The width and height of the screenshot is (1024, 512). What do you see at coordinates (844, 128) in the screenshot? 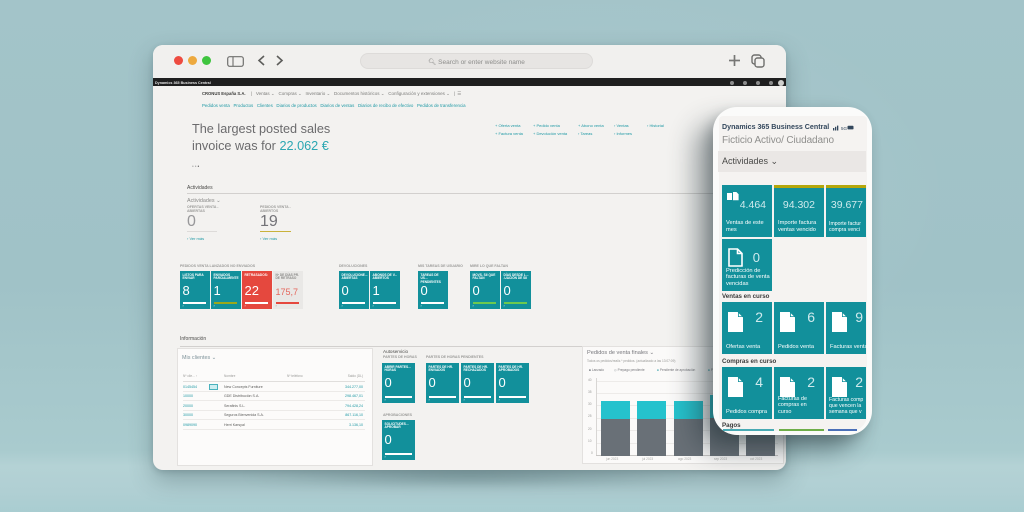
I see `svg-text: 5G` at bounding box center [844, 128].